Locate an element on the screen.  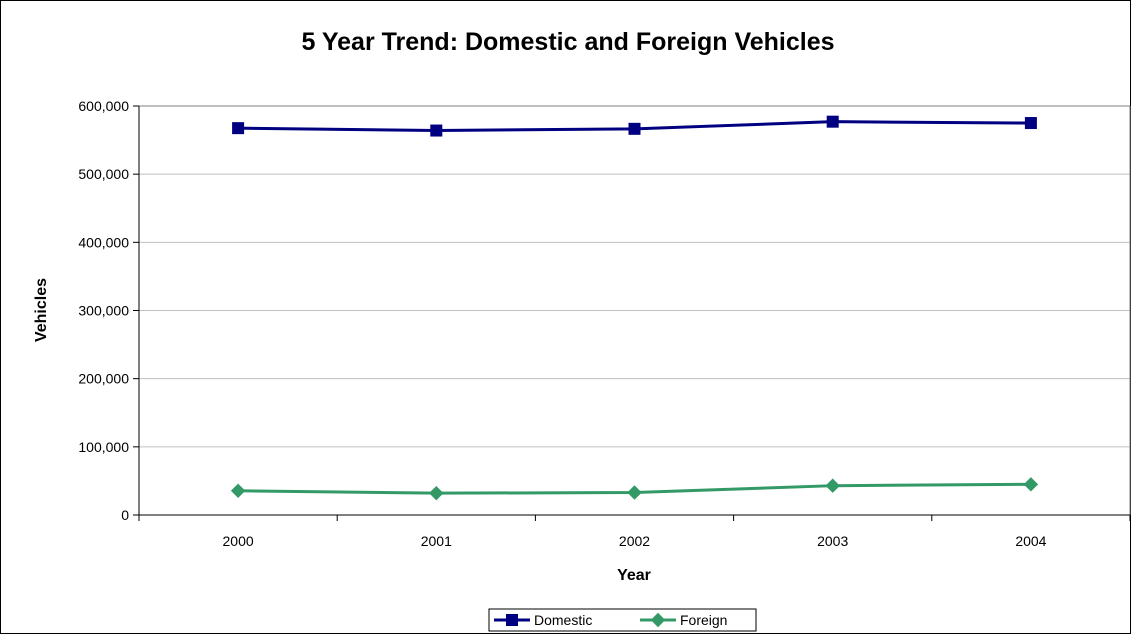
y-axis-label: Vehicles is located at coordinates (41, 310).